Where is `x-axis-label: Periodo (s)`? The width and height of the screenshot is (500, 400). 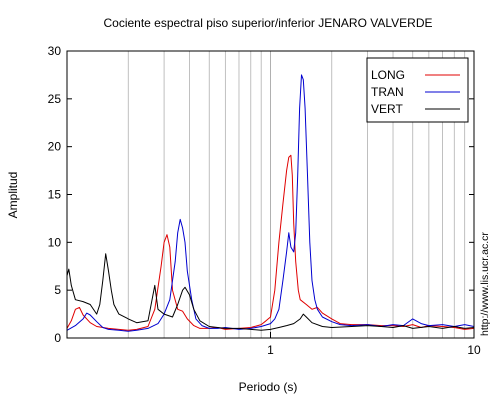
x-axis-label: Periodo (s) is located at coordinates (268, 387).